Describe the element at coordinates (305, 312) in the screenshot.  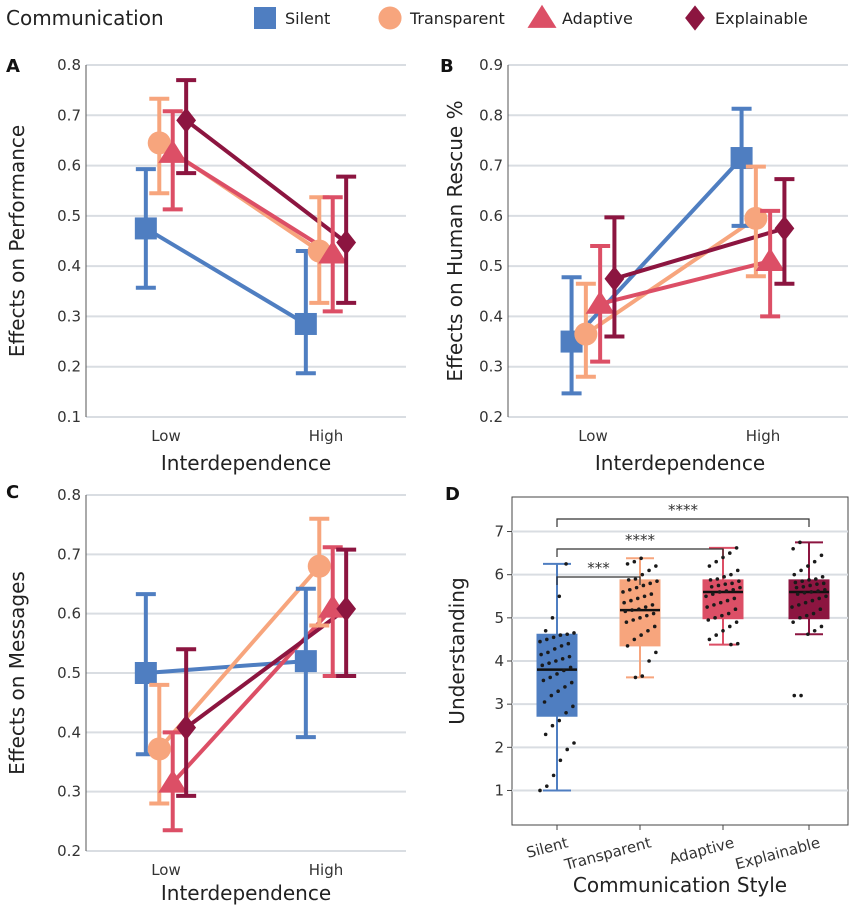
I see `error-bar-silent` at that location.